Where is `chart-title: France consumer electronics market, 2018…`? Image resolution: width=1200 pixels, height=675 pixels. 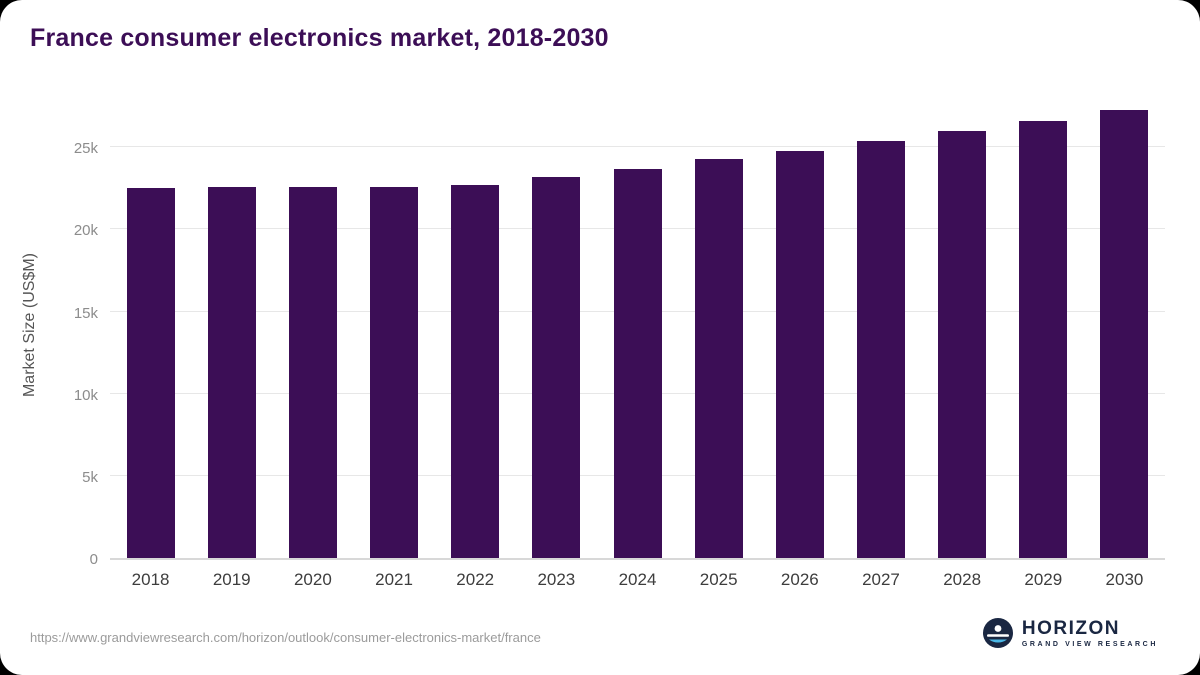 chart-title: France consumer electronics market, 2018… is located at coordinates (319, 38).